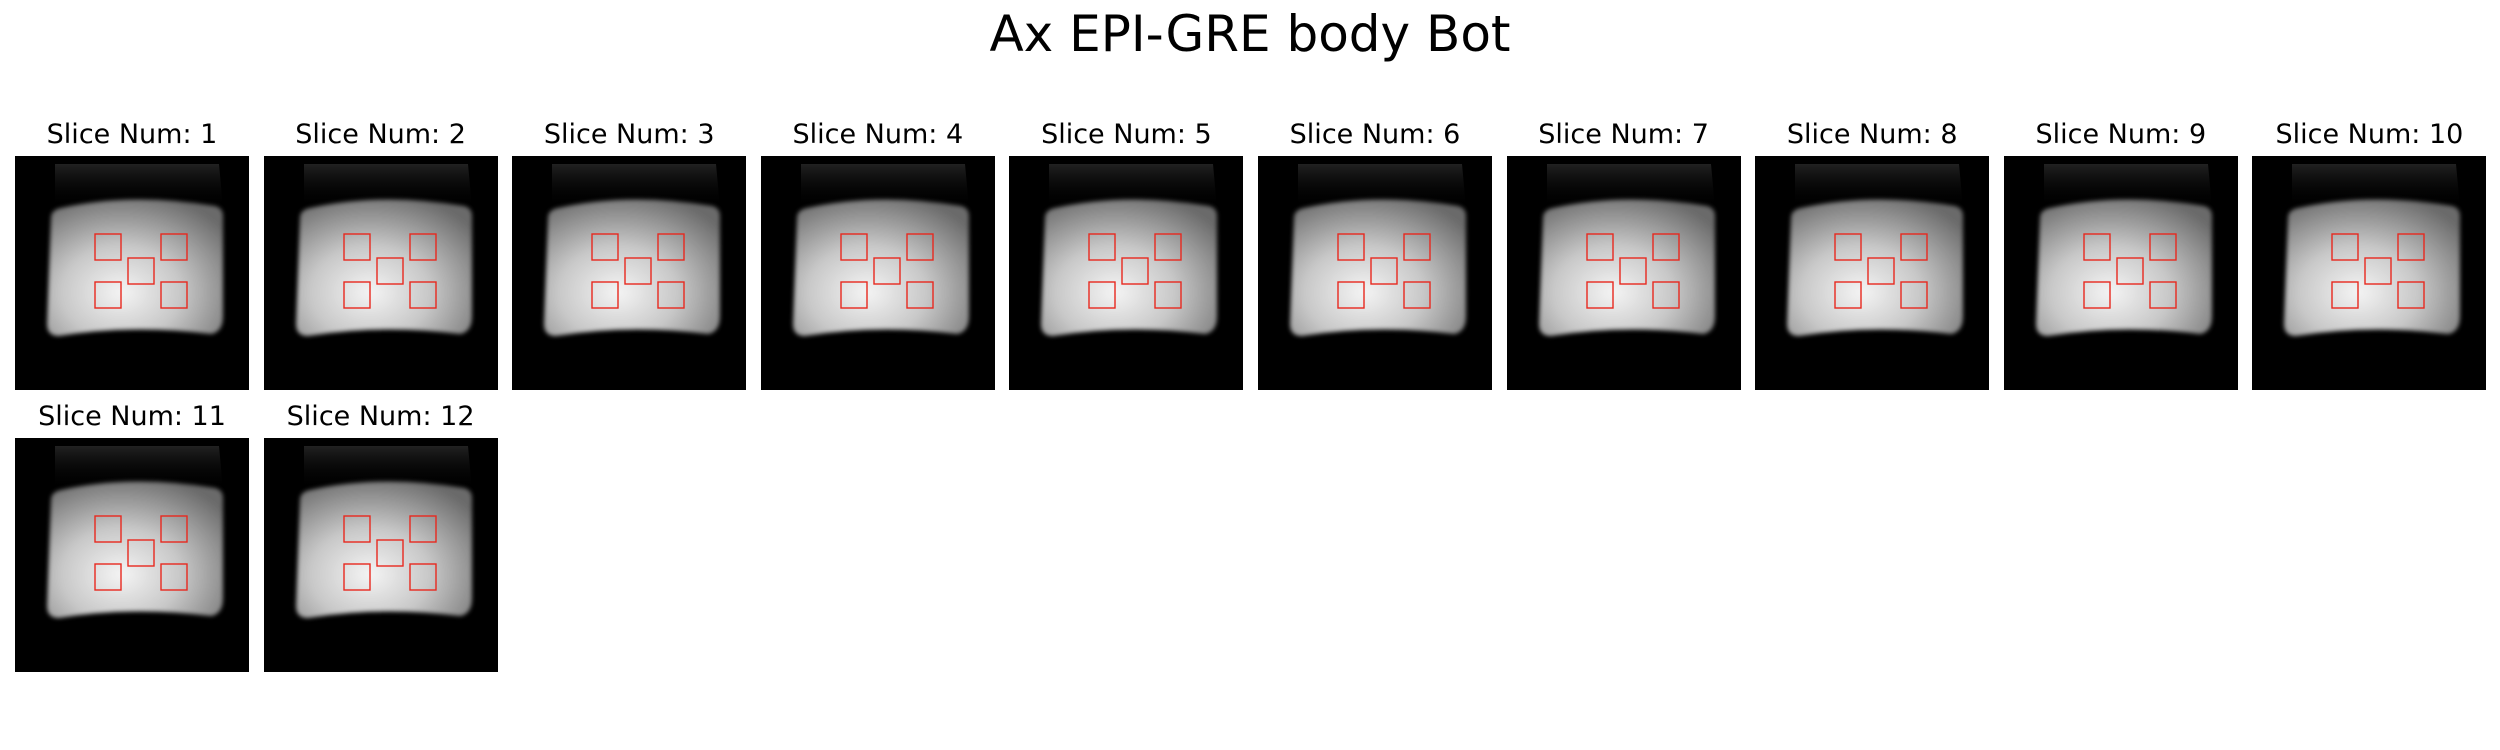 This screenshot has height=750, width=2500. What do you see at coordinates (132, 416) in the screenshot?
I see `slice-title: Slice Num: 11` at bounding box center [132, 416].